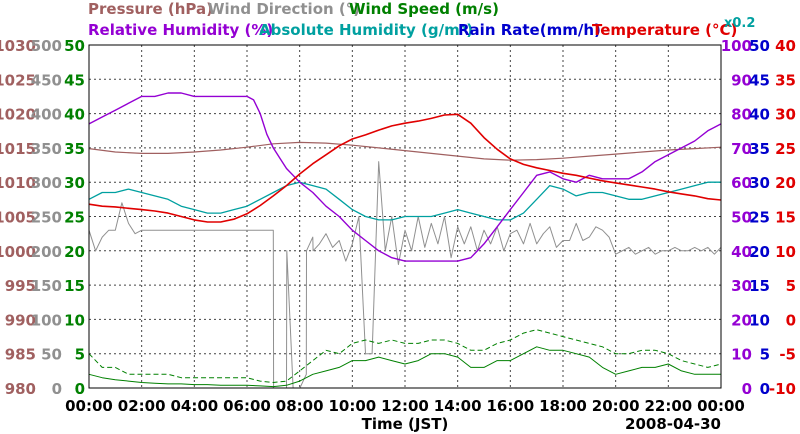 The width and height of the screenshot is (800, 434). Describe the element at coordinates (785, 149) in the screenshot. I see `temperature-tick-label: 25` at that location.